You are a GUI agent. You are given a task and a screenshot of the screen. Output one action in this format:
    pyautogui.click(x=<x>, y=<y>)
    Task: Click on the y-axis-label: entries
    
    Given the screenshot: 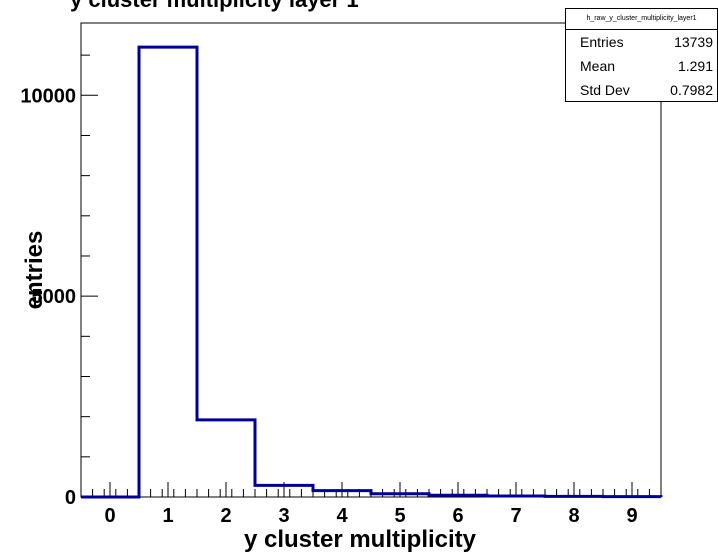 What is the action you would take?
    pyautogui.click(x=34, y=270)
    